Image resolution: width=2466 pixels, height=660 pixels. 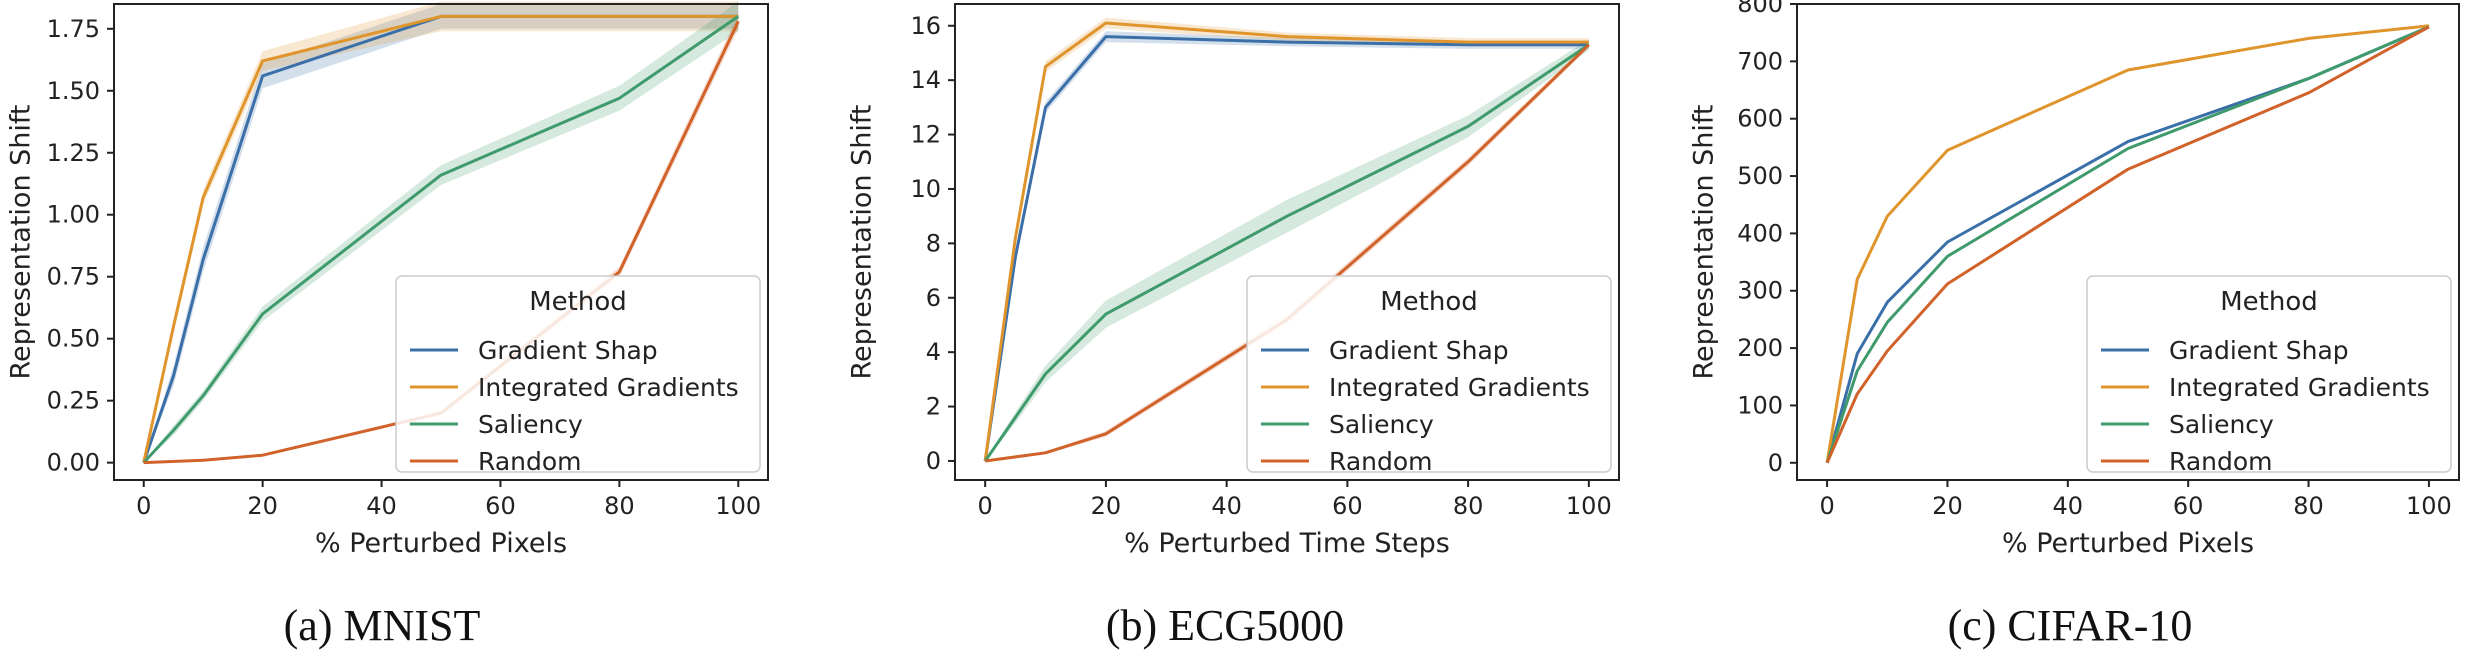 What do you see at coordinates (933, 407) in the screenshot?
I see `y-tick-label: 2` at bounding box center [933, 407].